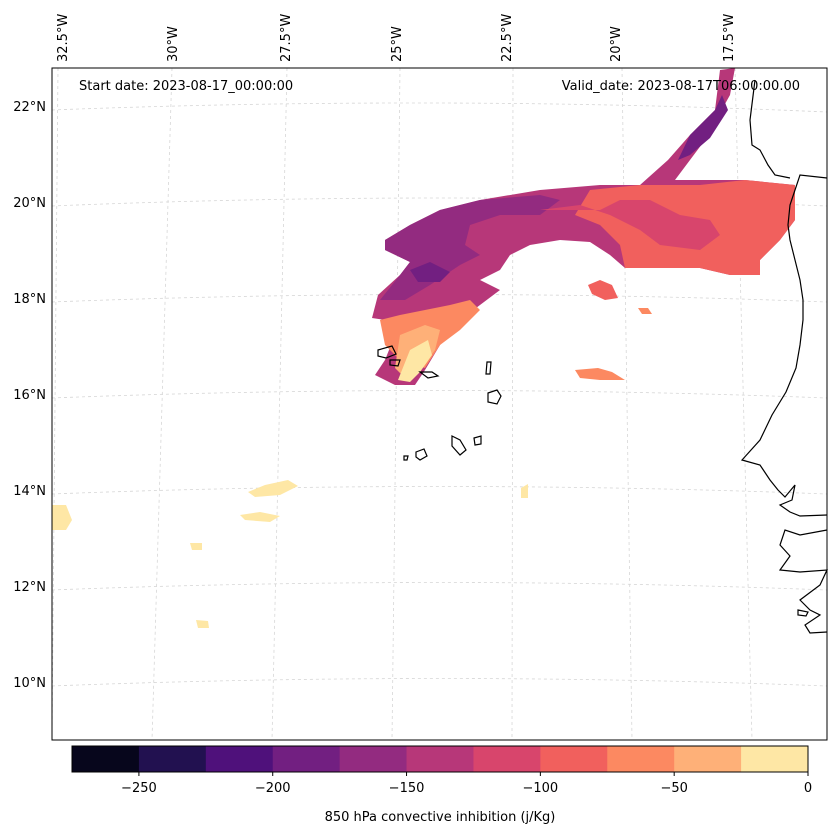 The image size is (837, 836). Describe the element at coordinates (29, 299) in the screenshot. I see `lat-label: 18°N` at that location.